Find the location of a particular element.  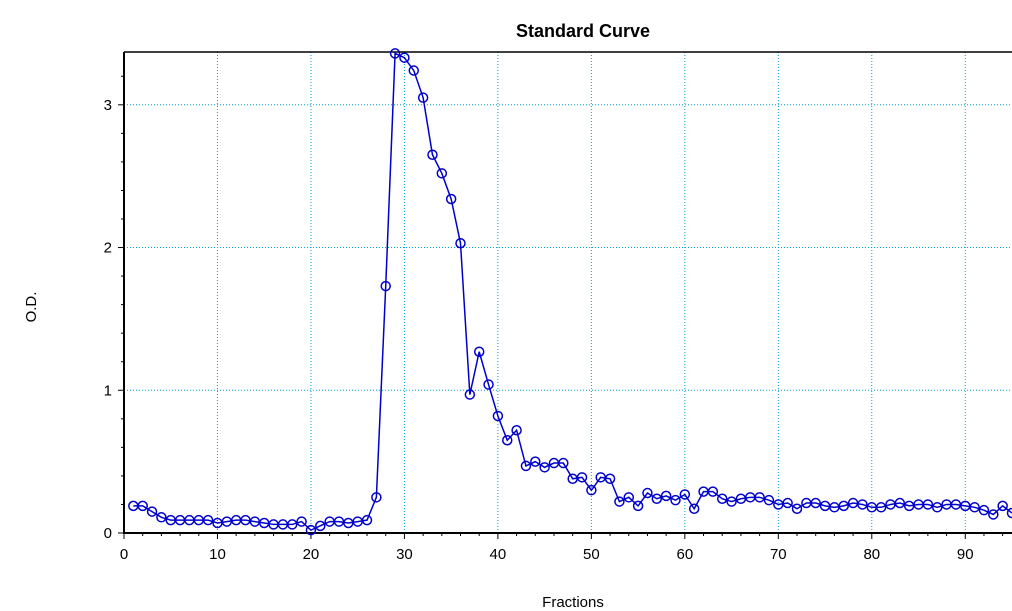

y-tick-label: 1 is located at coordinates (108, 390).